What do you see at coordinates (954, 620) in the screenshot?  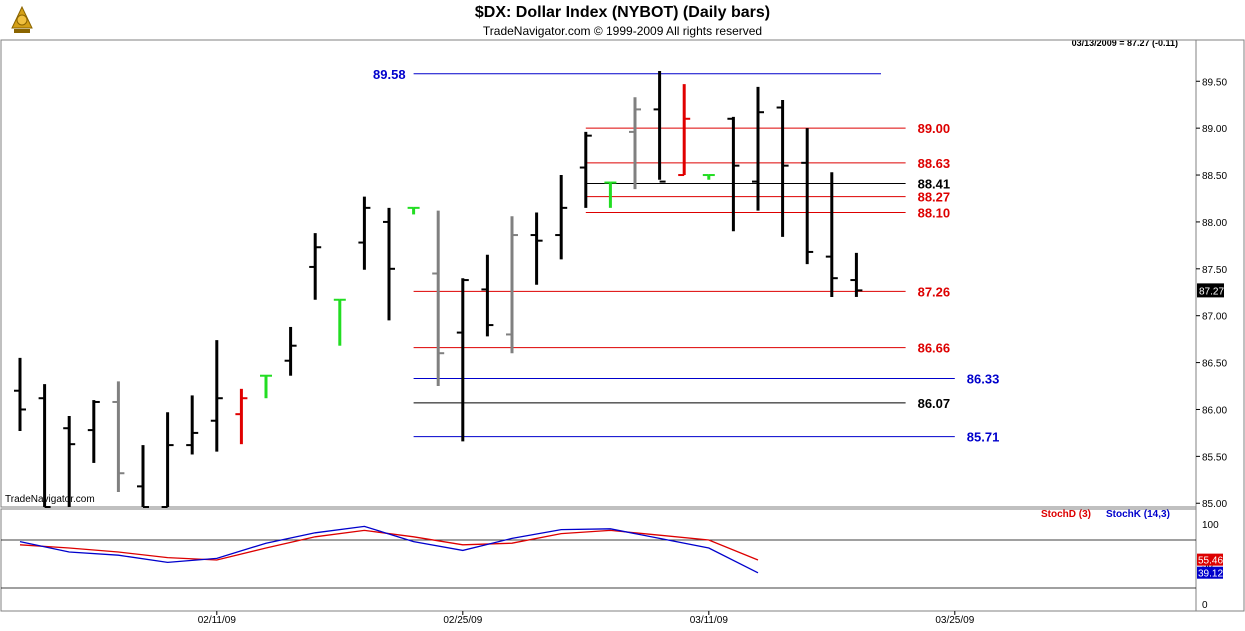 I see `x-tick-label: 03/25/09` at bounding box center [954, 620].